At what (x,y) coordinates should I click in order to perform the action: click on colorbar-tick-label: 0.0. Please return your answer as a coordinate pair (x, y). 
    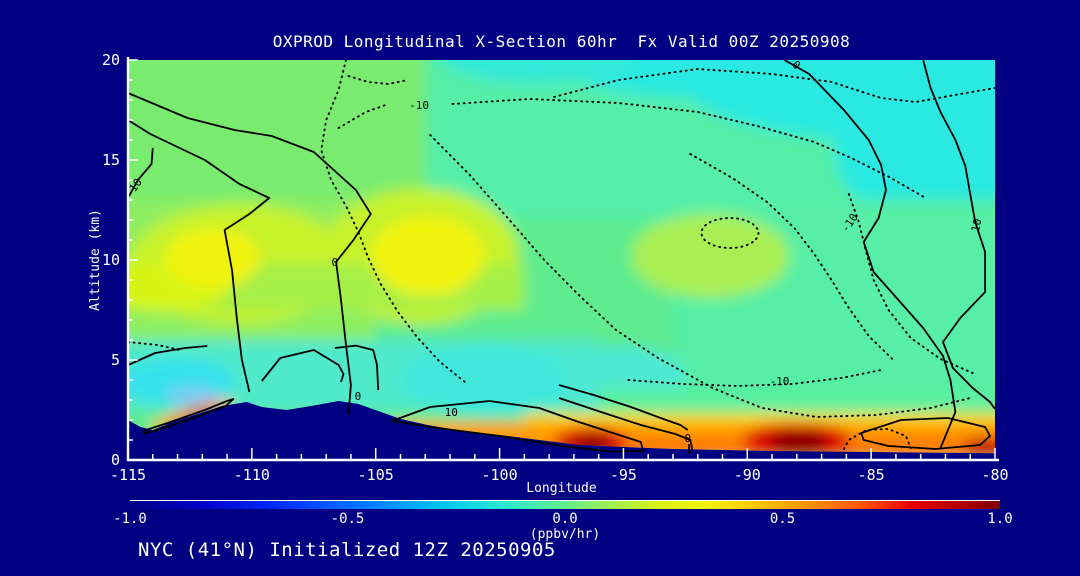
    Looking at the image, I should click on (565, 519).